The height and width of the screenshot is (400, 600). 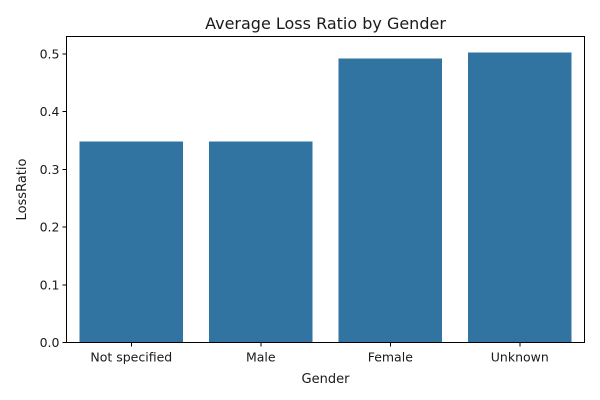 I want to click on y-tick-label: 0.4, so click(x=50, y=111).